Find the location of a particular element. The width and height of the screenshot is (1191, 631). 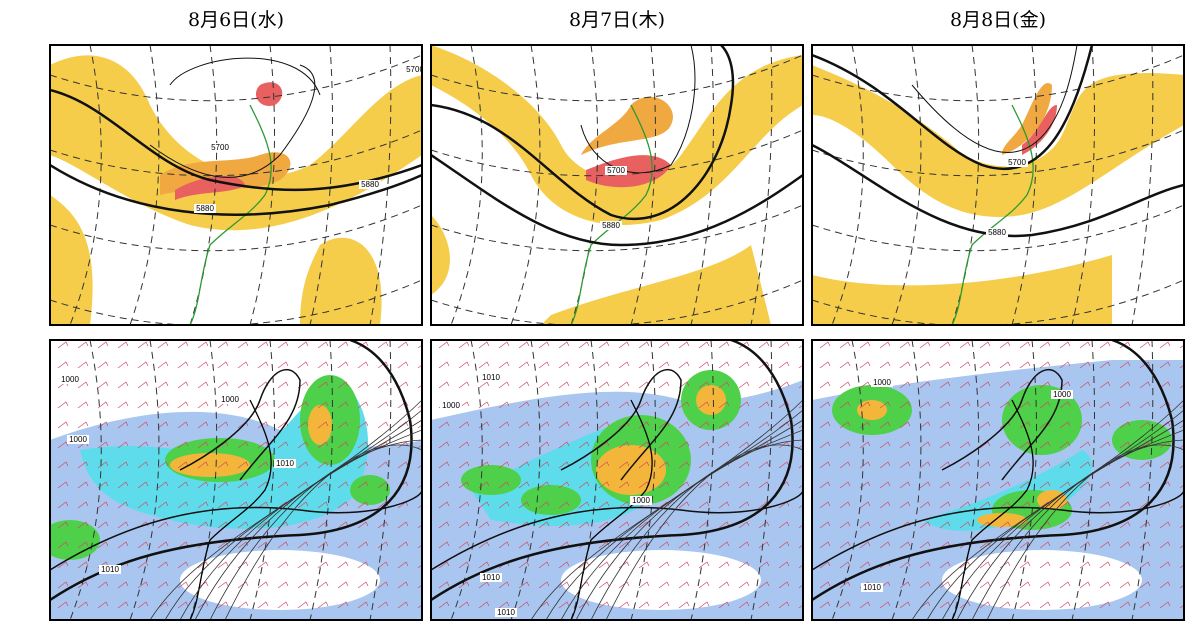

isobar is located at coordinates (621, 424).